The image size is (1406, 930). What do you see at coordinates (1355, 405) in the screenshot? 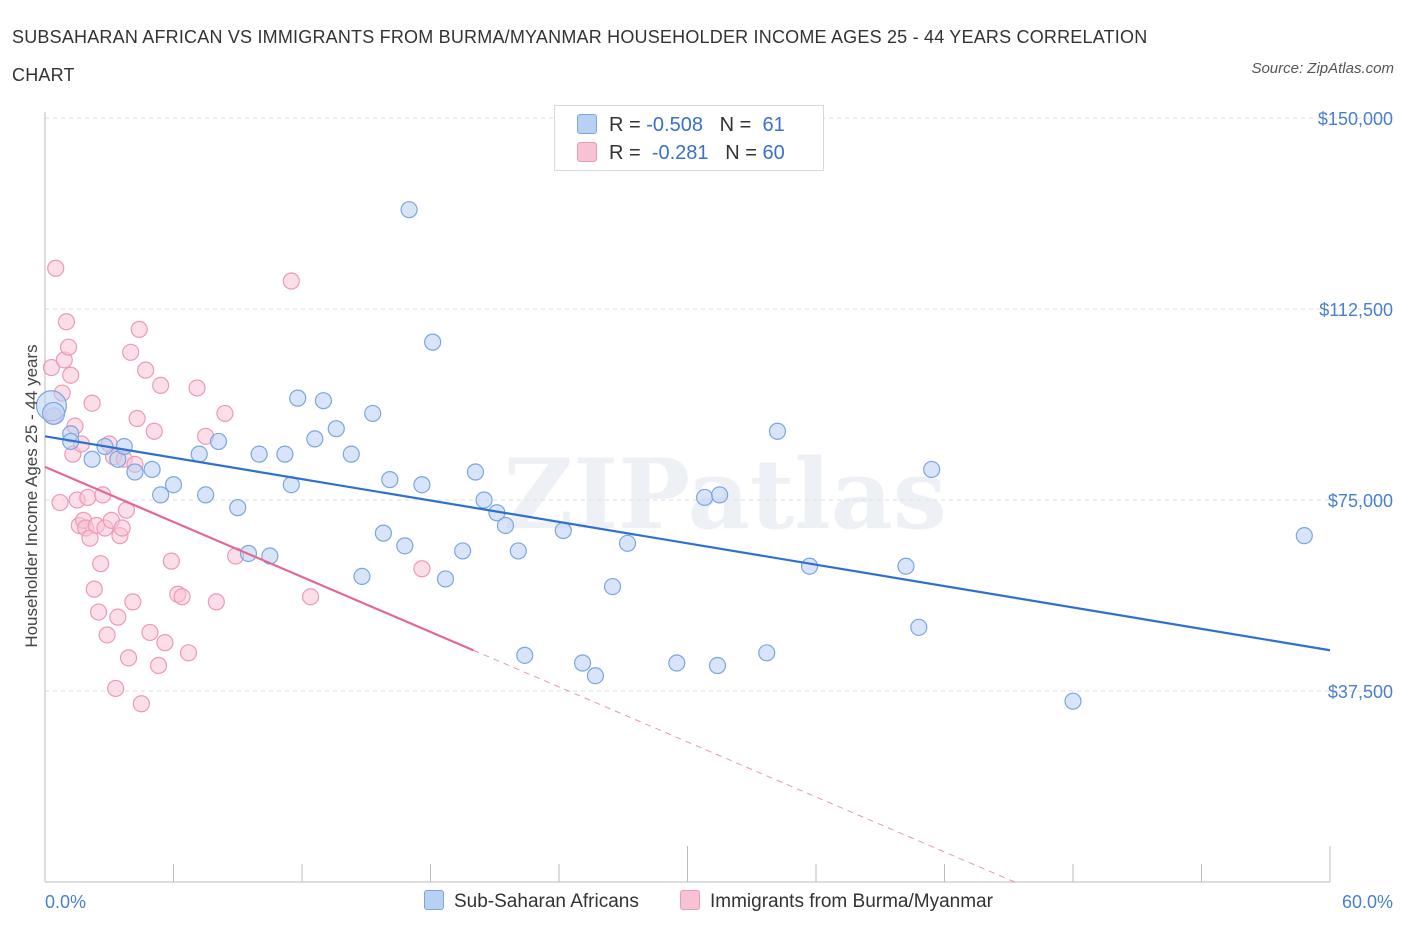
I see `y-tick-labels: $37,500 $75,000 $112,500 $150,000` at bounding box center [1355, 405].